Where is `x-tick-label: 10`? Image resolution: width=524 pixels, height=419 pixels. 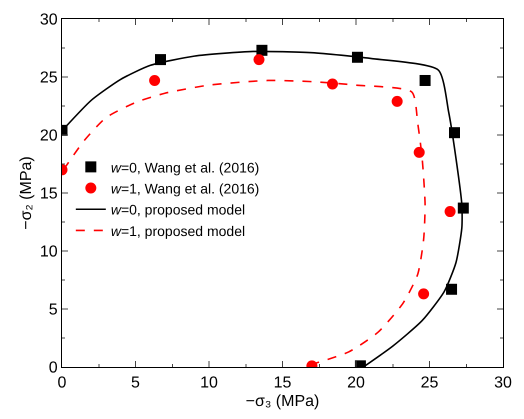
x-tick-label: 10 is located at coordinates (209, 383).